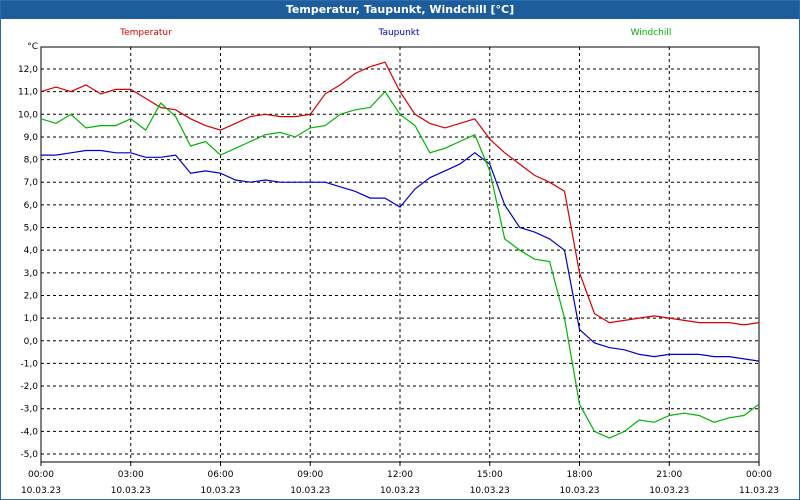 The image size is (800, 500). I want to click on x-tick-date: 11.03.23, so click(759, 491).